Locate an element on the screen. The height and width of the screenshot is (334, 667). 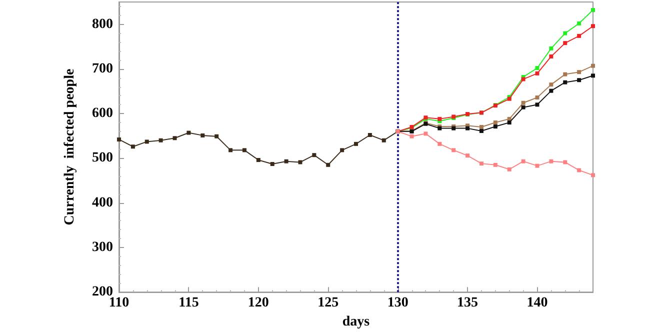
x-tick-label: 135 is located at coordinates (467, 303).